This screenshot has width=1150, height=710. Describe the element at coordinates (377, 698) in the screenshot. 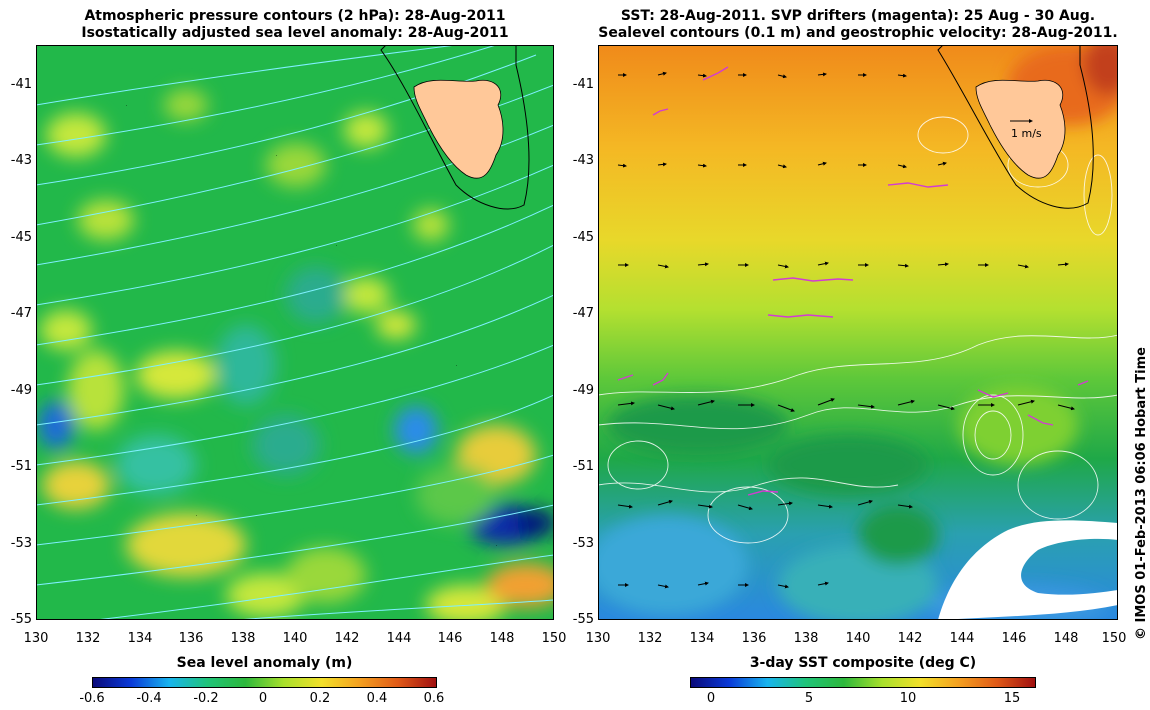

I see `colorbar-tick: 0.4` at that location.